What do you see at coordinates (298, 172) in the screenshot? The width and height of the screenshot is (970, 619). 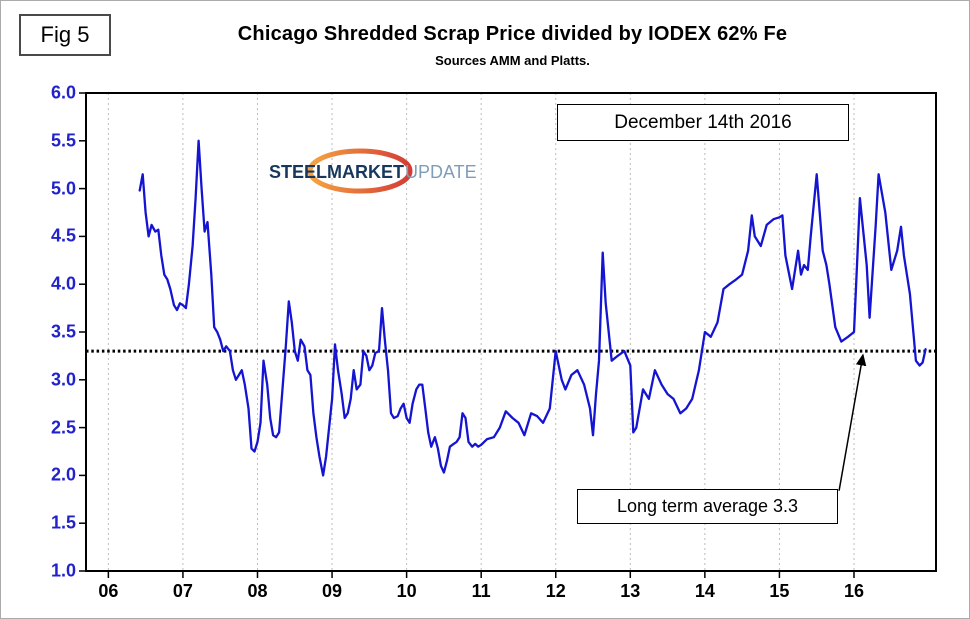 I see `logo-text-steel: STEEL` at bounding box center [298, 172].